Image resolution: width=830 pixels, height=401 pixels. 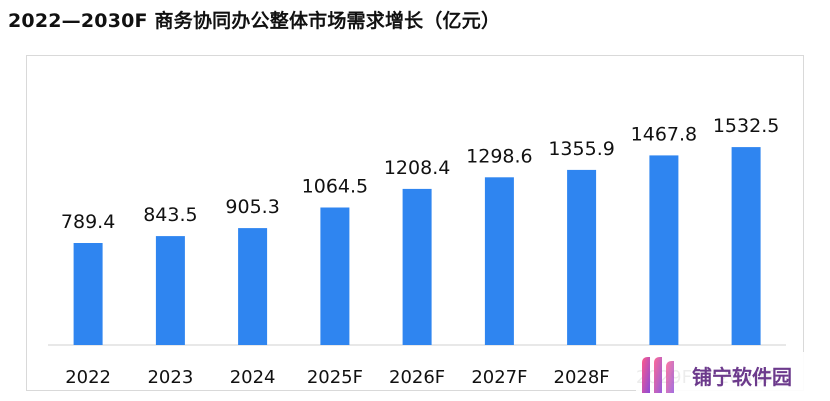 What do you see at coordinates (252, 207) in the screenshot?
I see `data-label-2024: 905.3` at bounding box center [252, 207].